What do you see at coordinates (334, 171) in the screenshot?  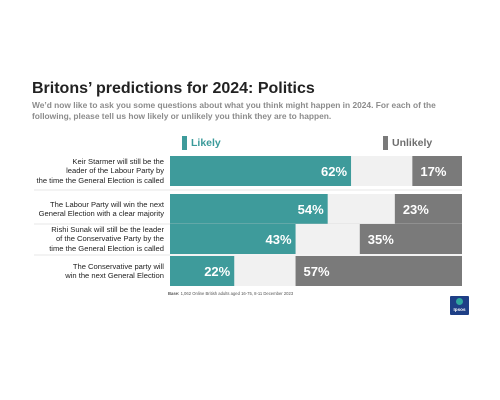 I see `data-label-likely: 62%` at bounding box center [334, 171].